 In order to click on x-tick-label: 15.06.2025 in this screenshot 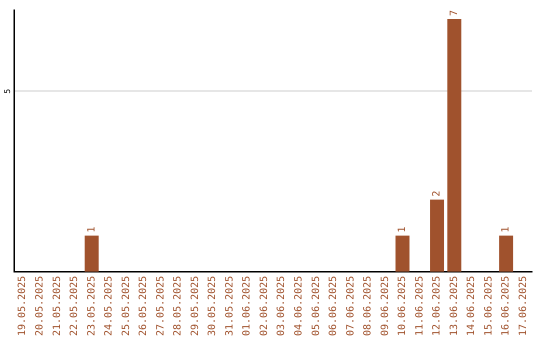, I will do `click(488, 306)`.